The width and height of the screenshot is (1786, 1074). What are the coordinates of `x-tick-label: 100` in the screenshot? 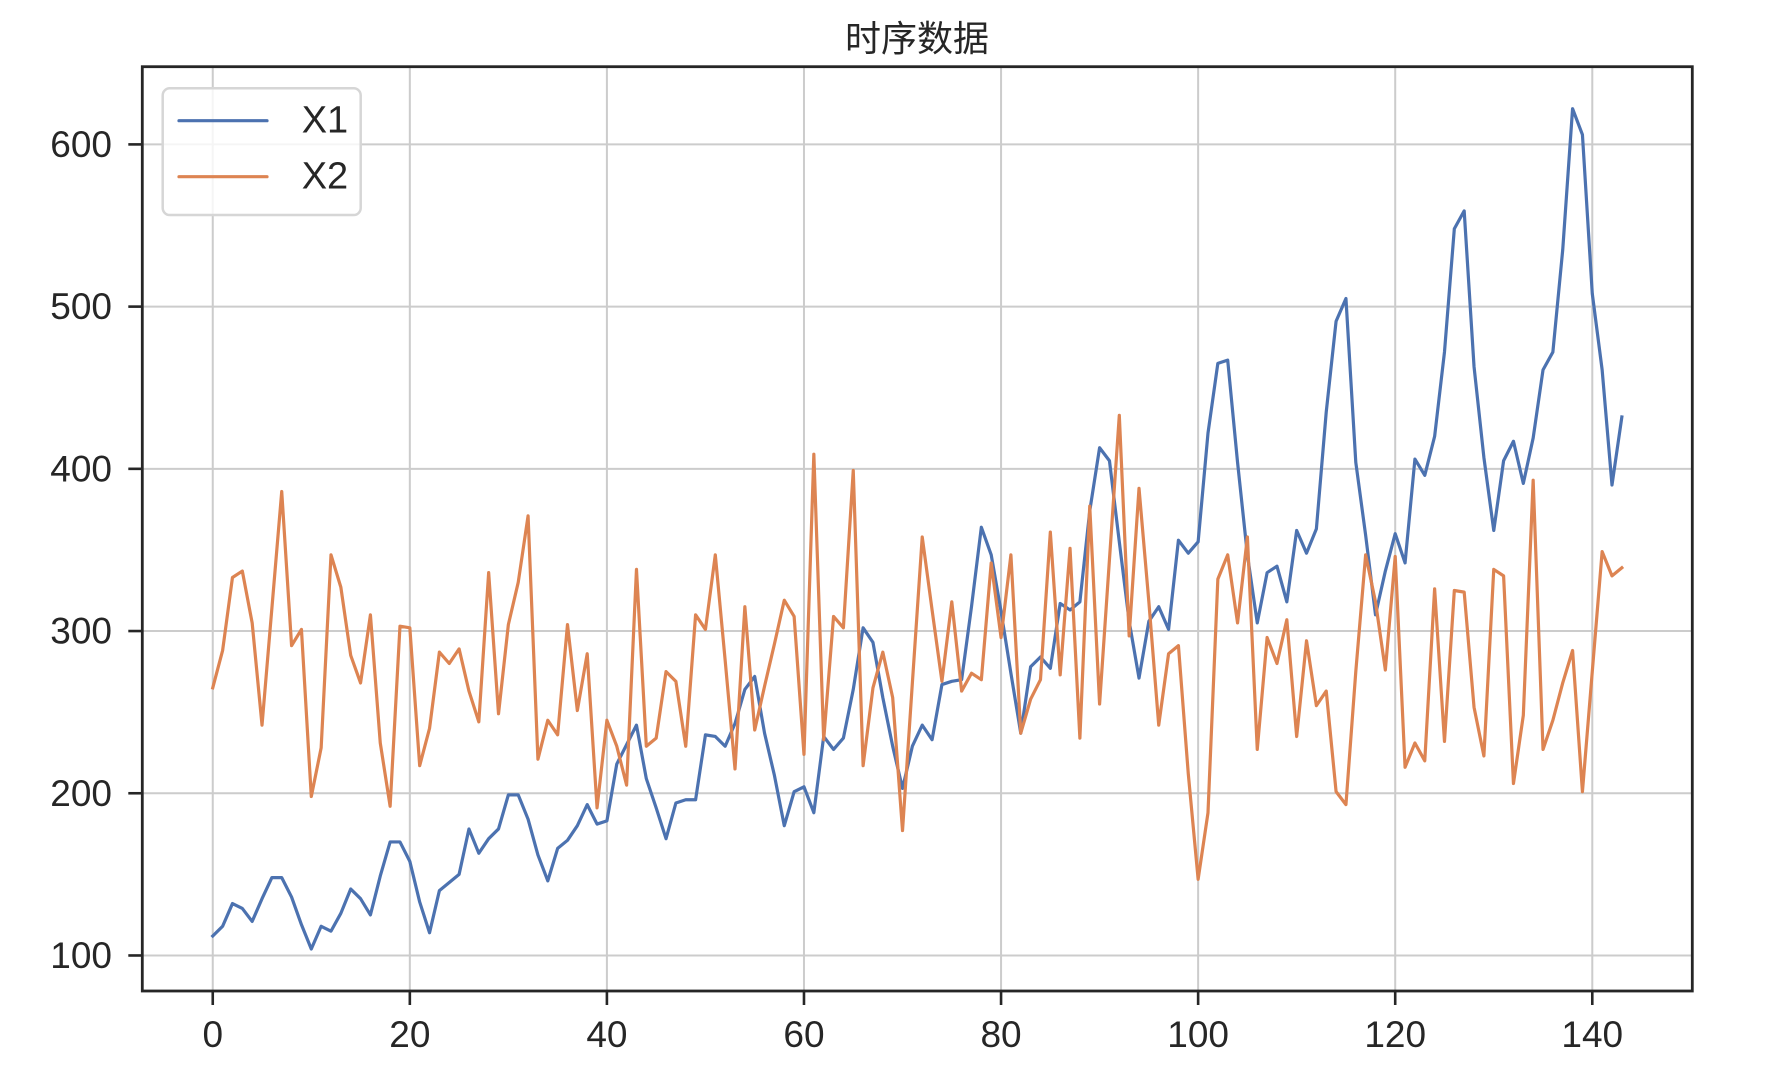 It's located at (1198, 1034).